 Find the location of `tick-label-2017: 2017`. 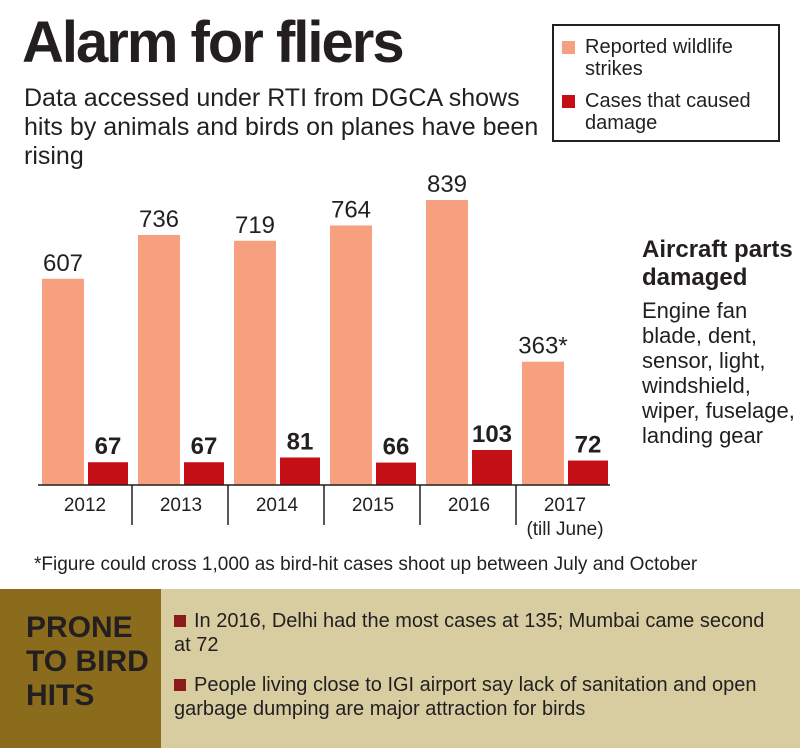

tick-label-2017: 2017 is located at coordinates (565, 505).